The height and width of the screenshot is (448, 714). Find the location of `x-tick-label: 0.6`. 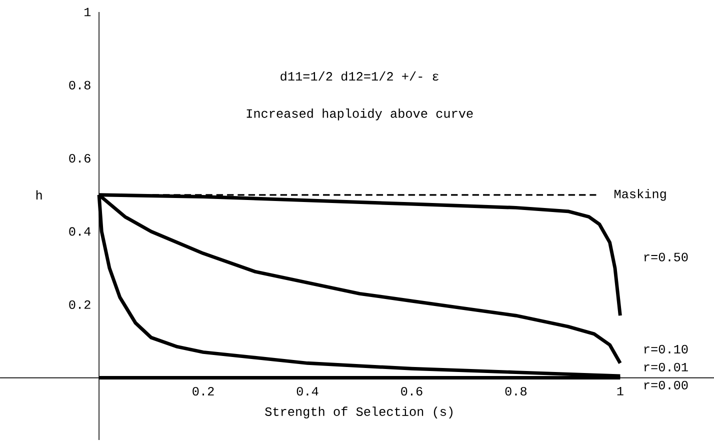

x-tick-label: 0.6 is located at coordinates (411, 391).